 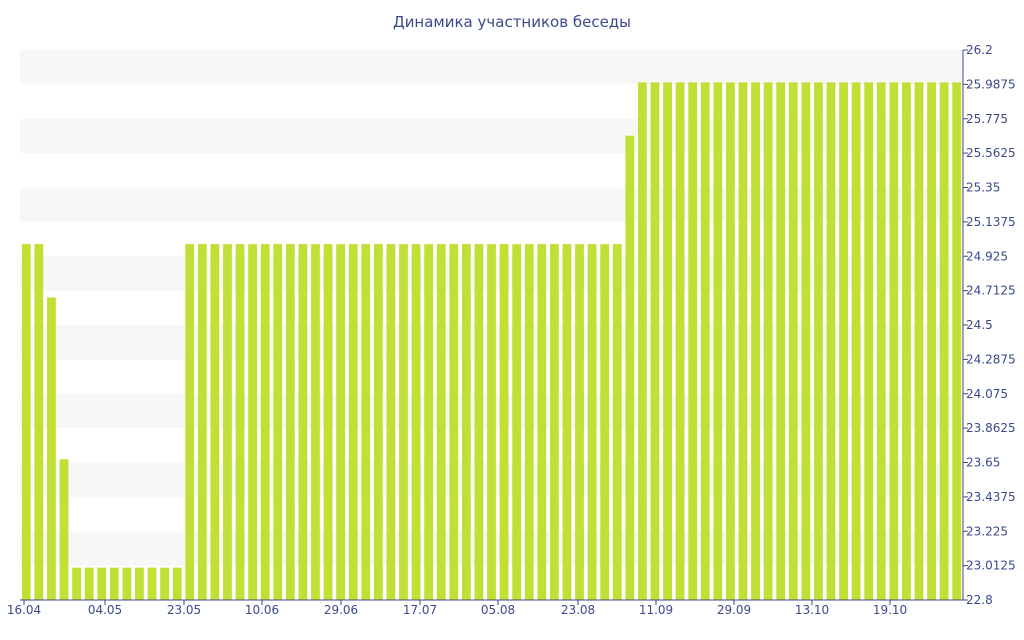 I want to click on x-tick-label: 10.06, so click(x=262, y=610).